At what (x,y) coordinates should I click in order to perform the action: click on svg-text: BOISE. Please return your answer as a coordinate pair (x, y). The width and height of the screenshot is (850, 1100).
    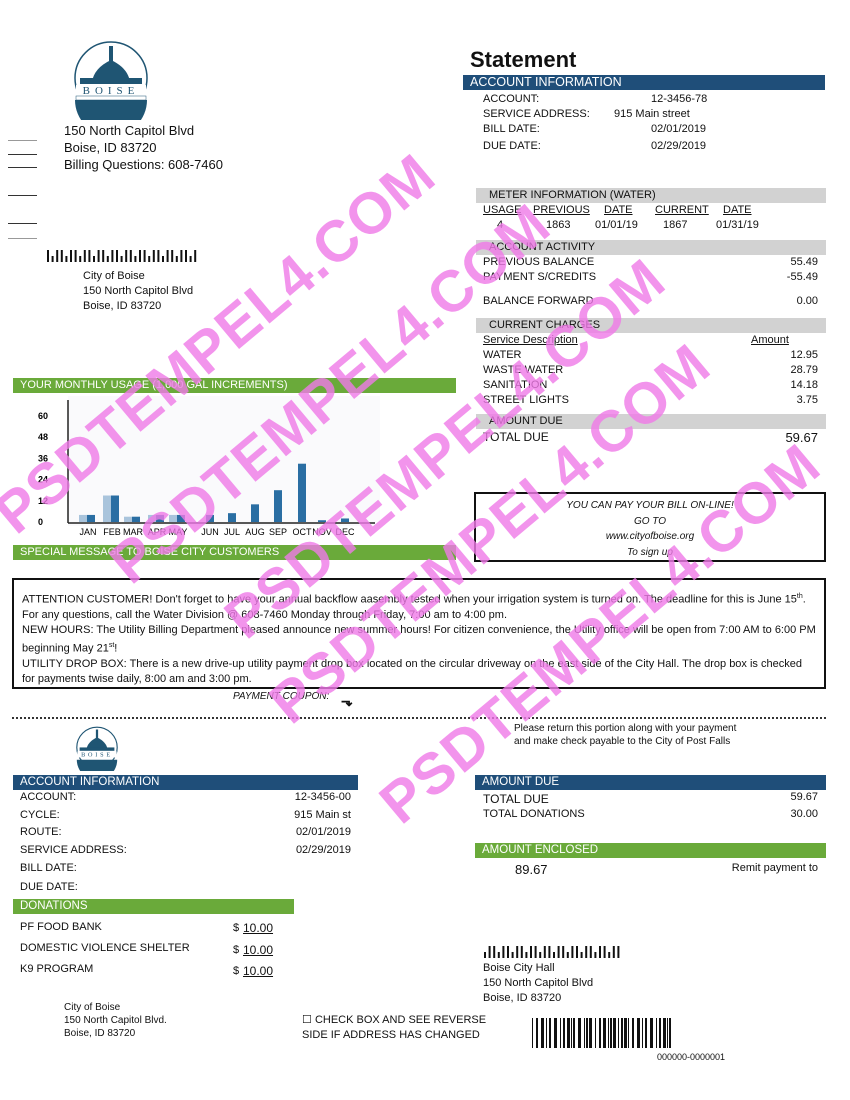
    Looking at the image, I should click on (111, 91).